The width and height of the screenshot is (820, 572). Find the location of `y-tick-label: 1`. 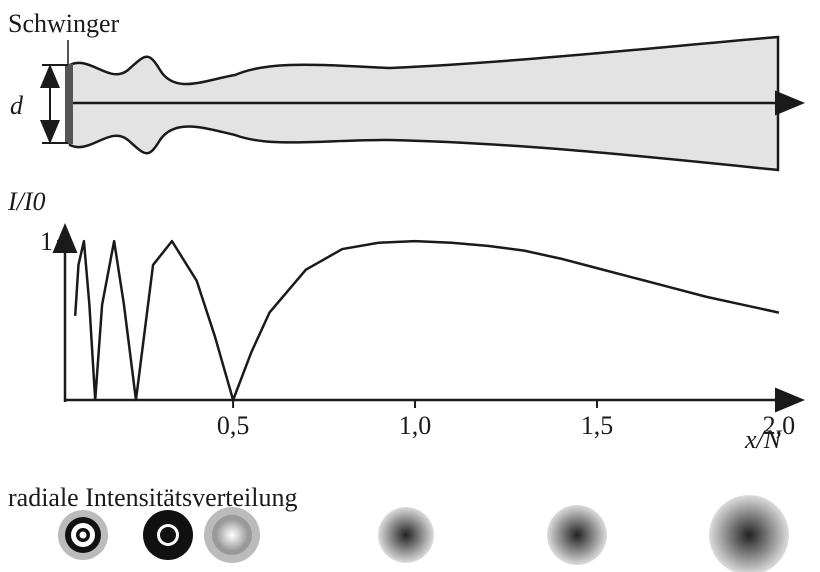

y-tick-label: 1 is located at coordinates (46, 241).